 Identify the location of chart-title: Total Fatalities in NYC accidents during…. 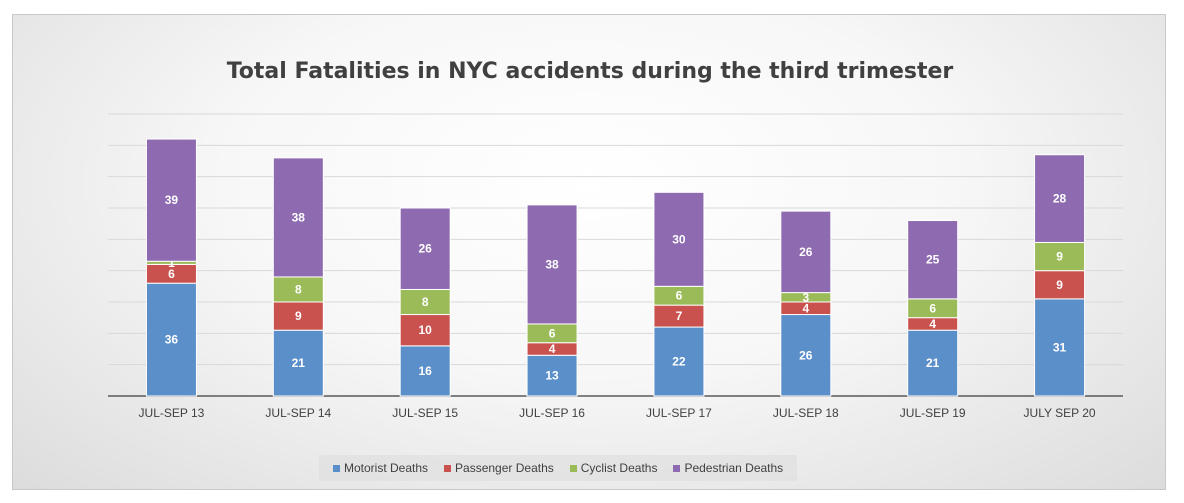
(590, 71).